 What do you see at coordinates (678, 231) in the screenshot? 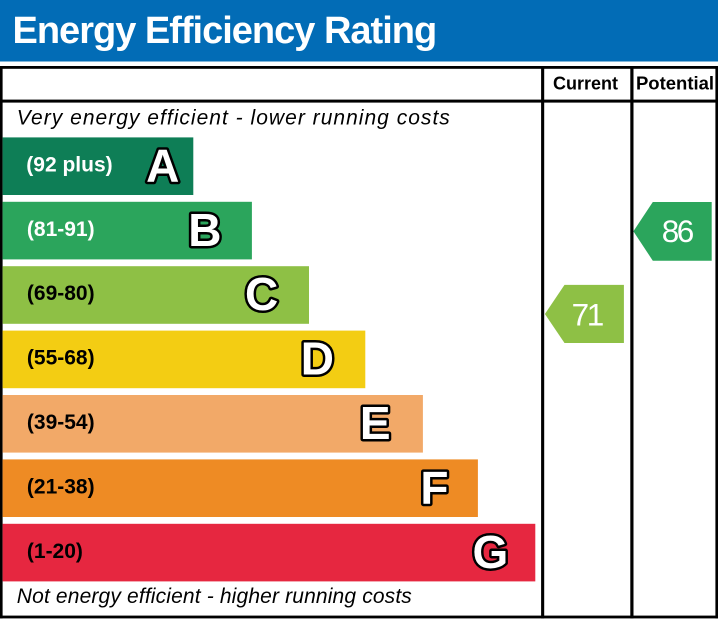
I see `svg-text: 86` at bounding box center [678, 231].